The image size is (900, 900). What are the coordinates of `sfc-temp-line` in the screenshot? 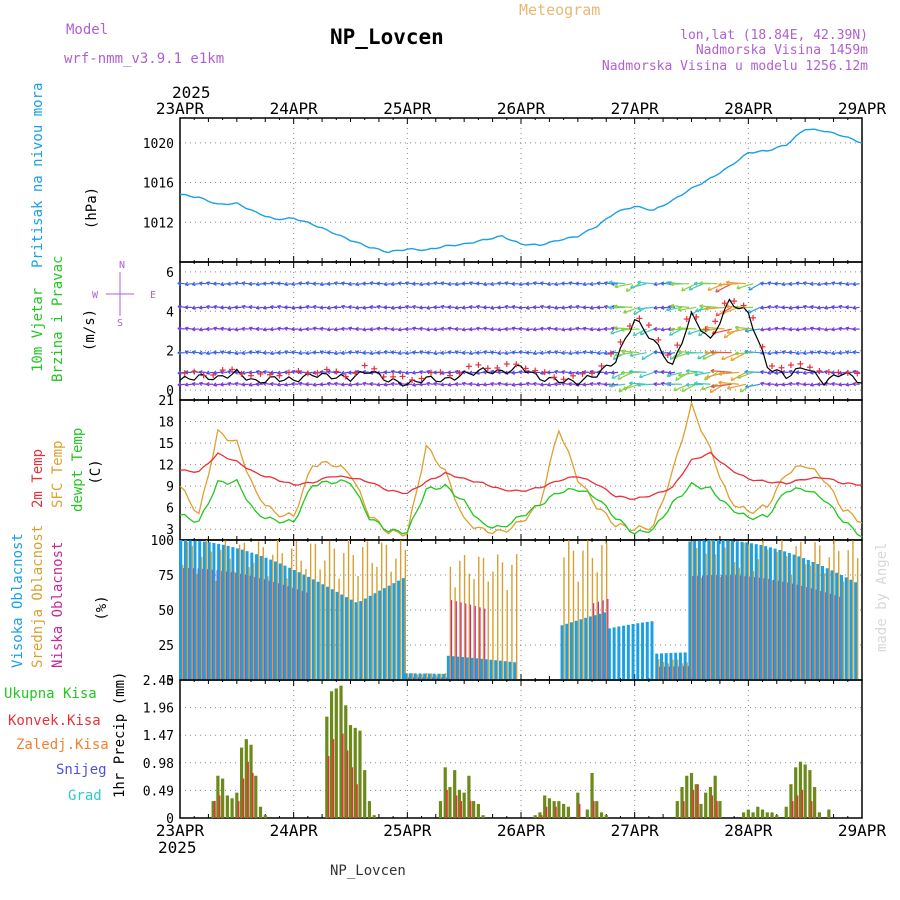 It's located at (521, 468).